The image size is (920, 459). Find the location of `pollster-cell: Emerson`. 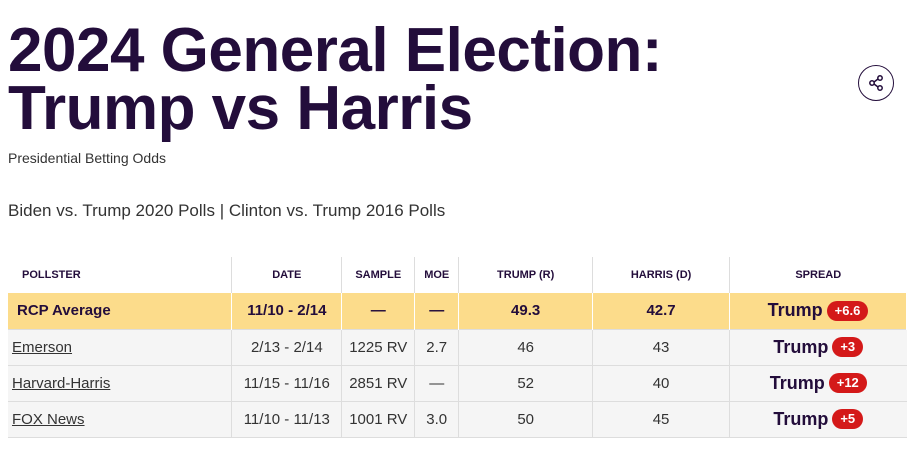

pollster-cell: Emerson is located at coordinates (120, 346).